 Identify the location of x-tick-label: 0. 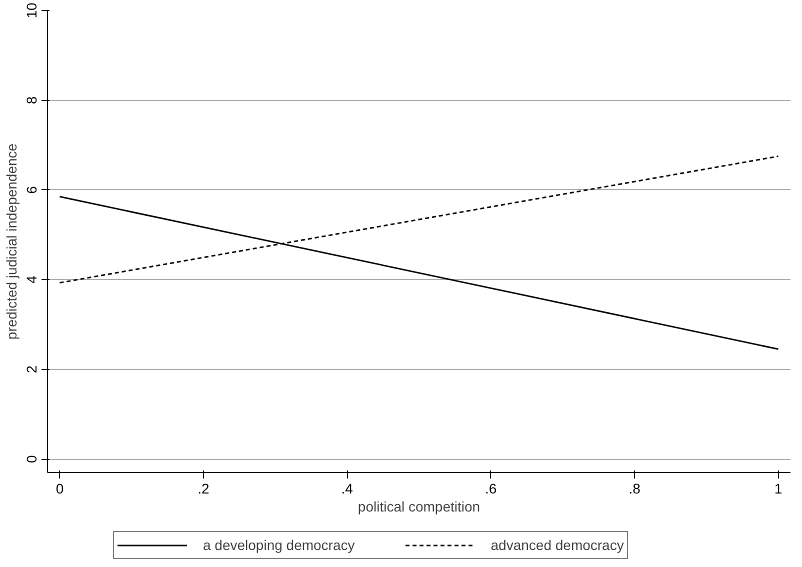
(60, 488).